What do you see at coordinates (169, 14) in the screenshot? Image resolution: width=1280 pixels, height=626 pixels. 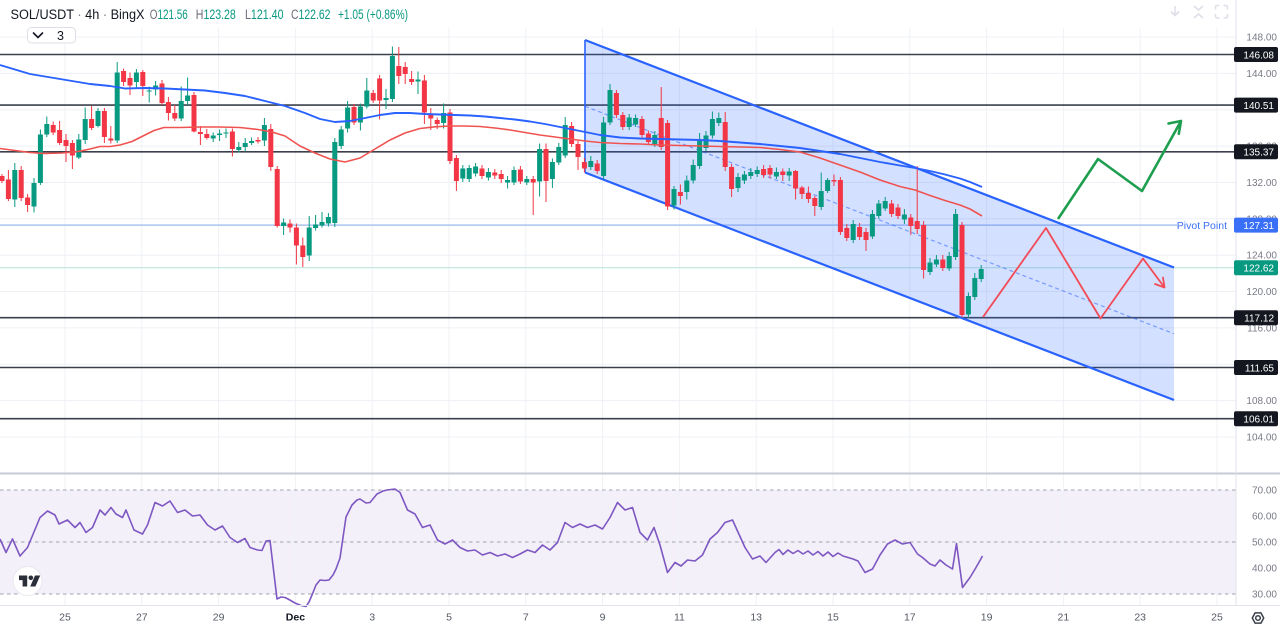 I see `svg-text: O121.56` at bounding box center [169, 14].